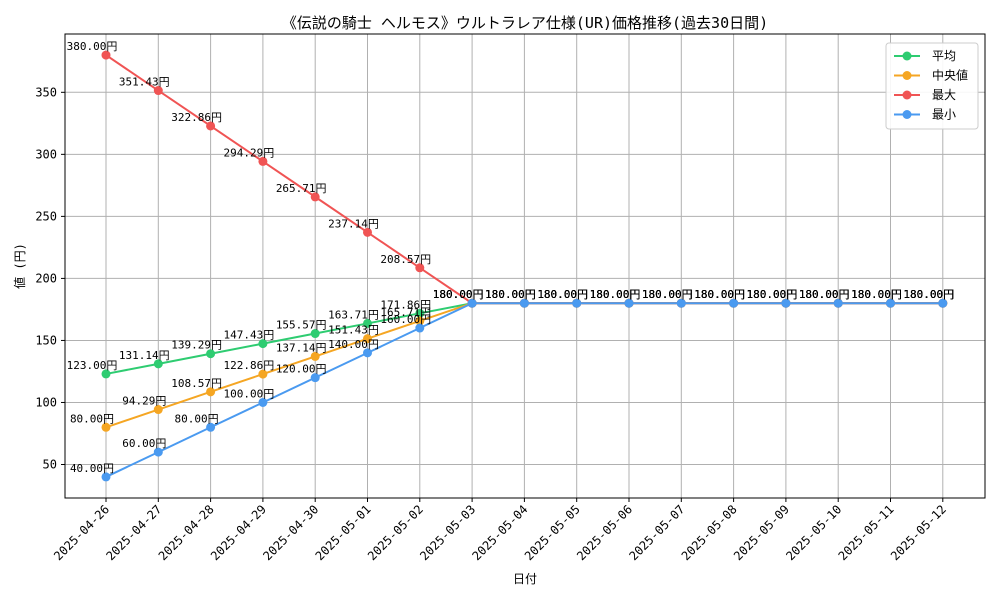  Describe the element at coordinates (353, 344) in the screenshot. I see `data-label: 140.00円` at that location.